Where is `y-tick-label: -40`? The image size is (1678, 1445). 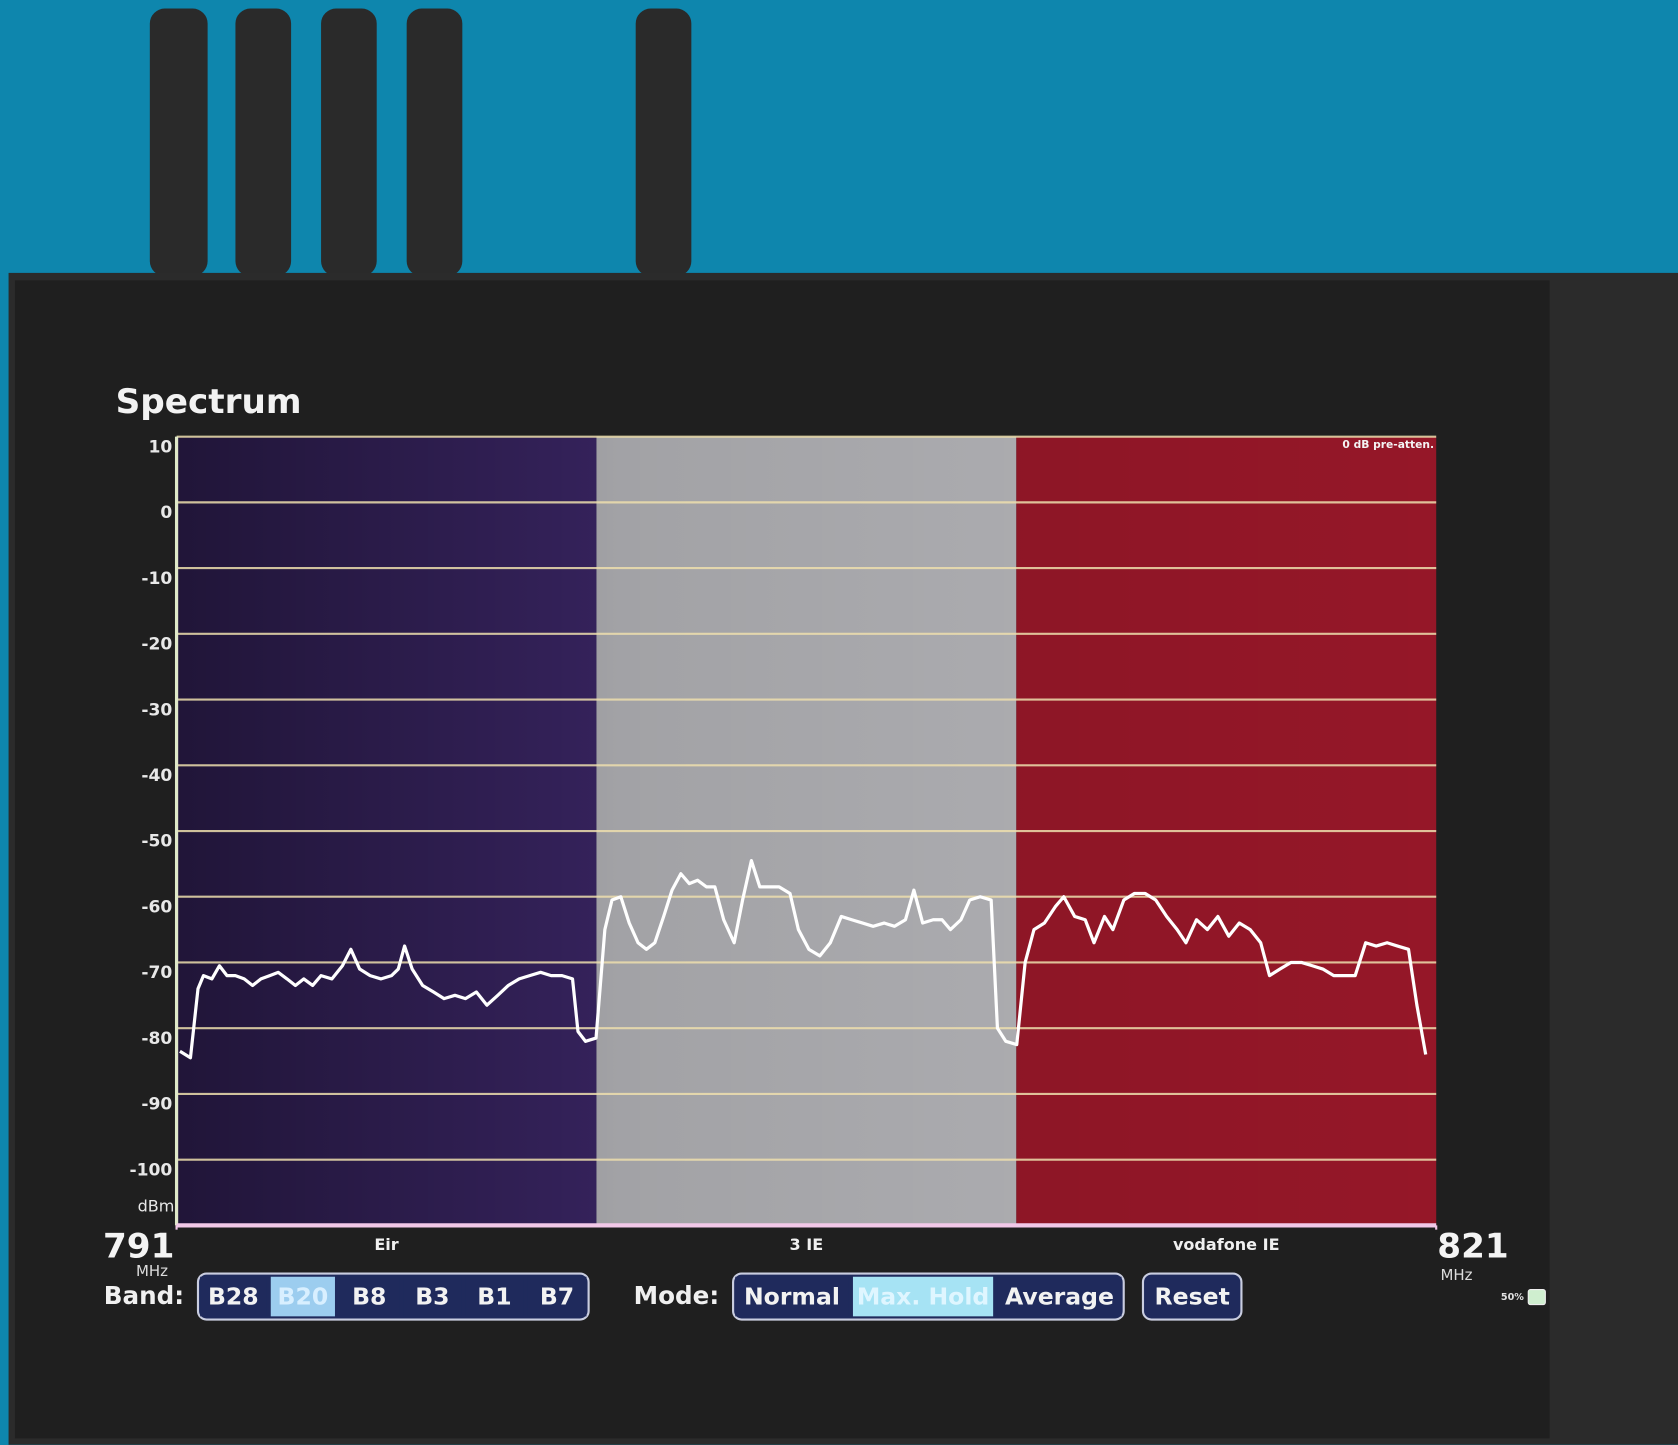 y-tick-label: -40 is located at coordinates (156, 776).